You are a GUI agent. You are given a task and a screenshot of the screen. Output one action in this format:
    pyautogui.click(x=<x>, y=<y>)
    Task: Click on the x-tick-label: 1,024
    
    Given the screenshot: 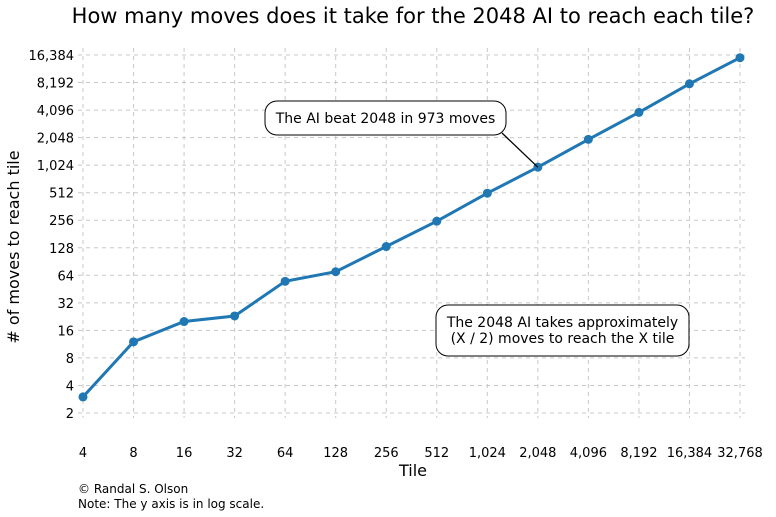 What is the action you would take?
    pyautogui.click(x=487, y=453)
    